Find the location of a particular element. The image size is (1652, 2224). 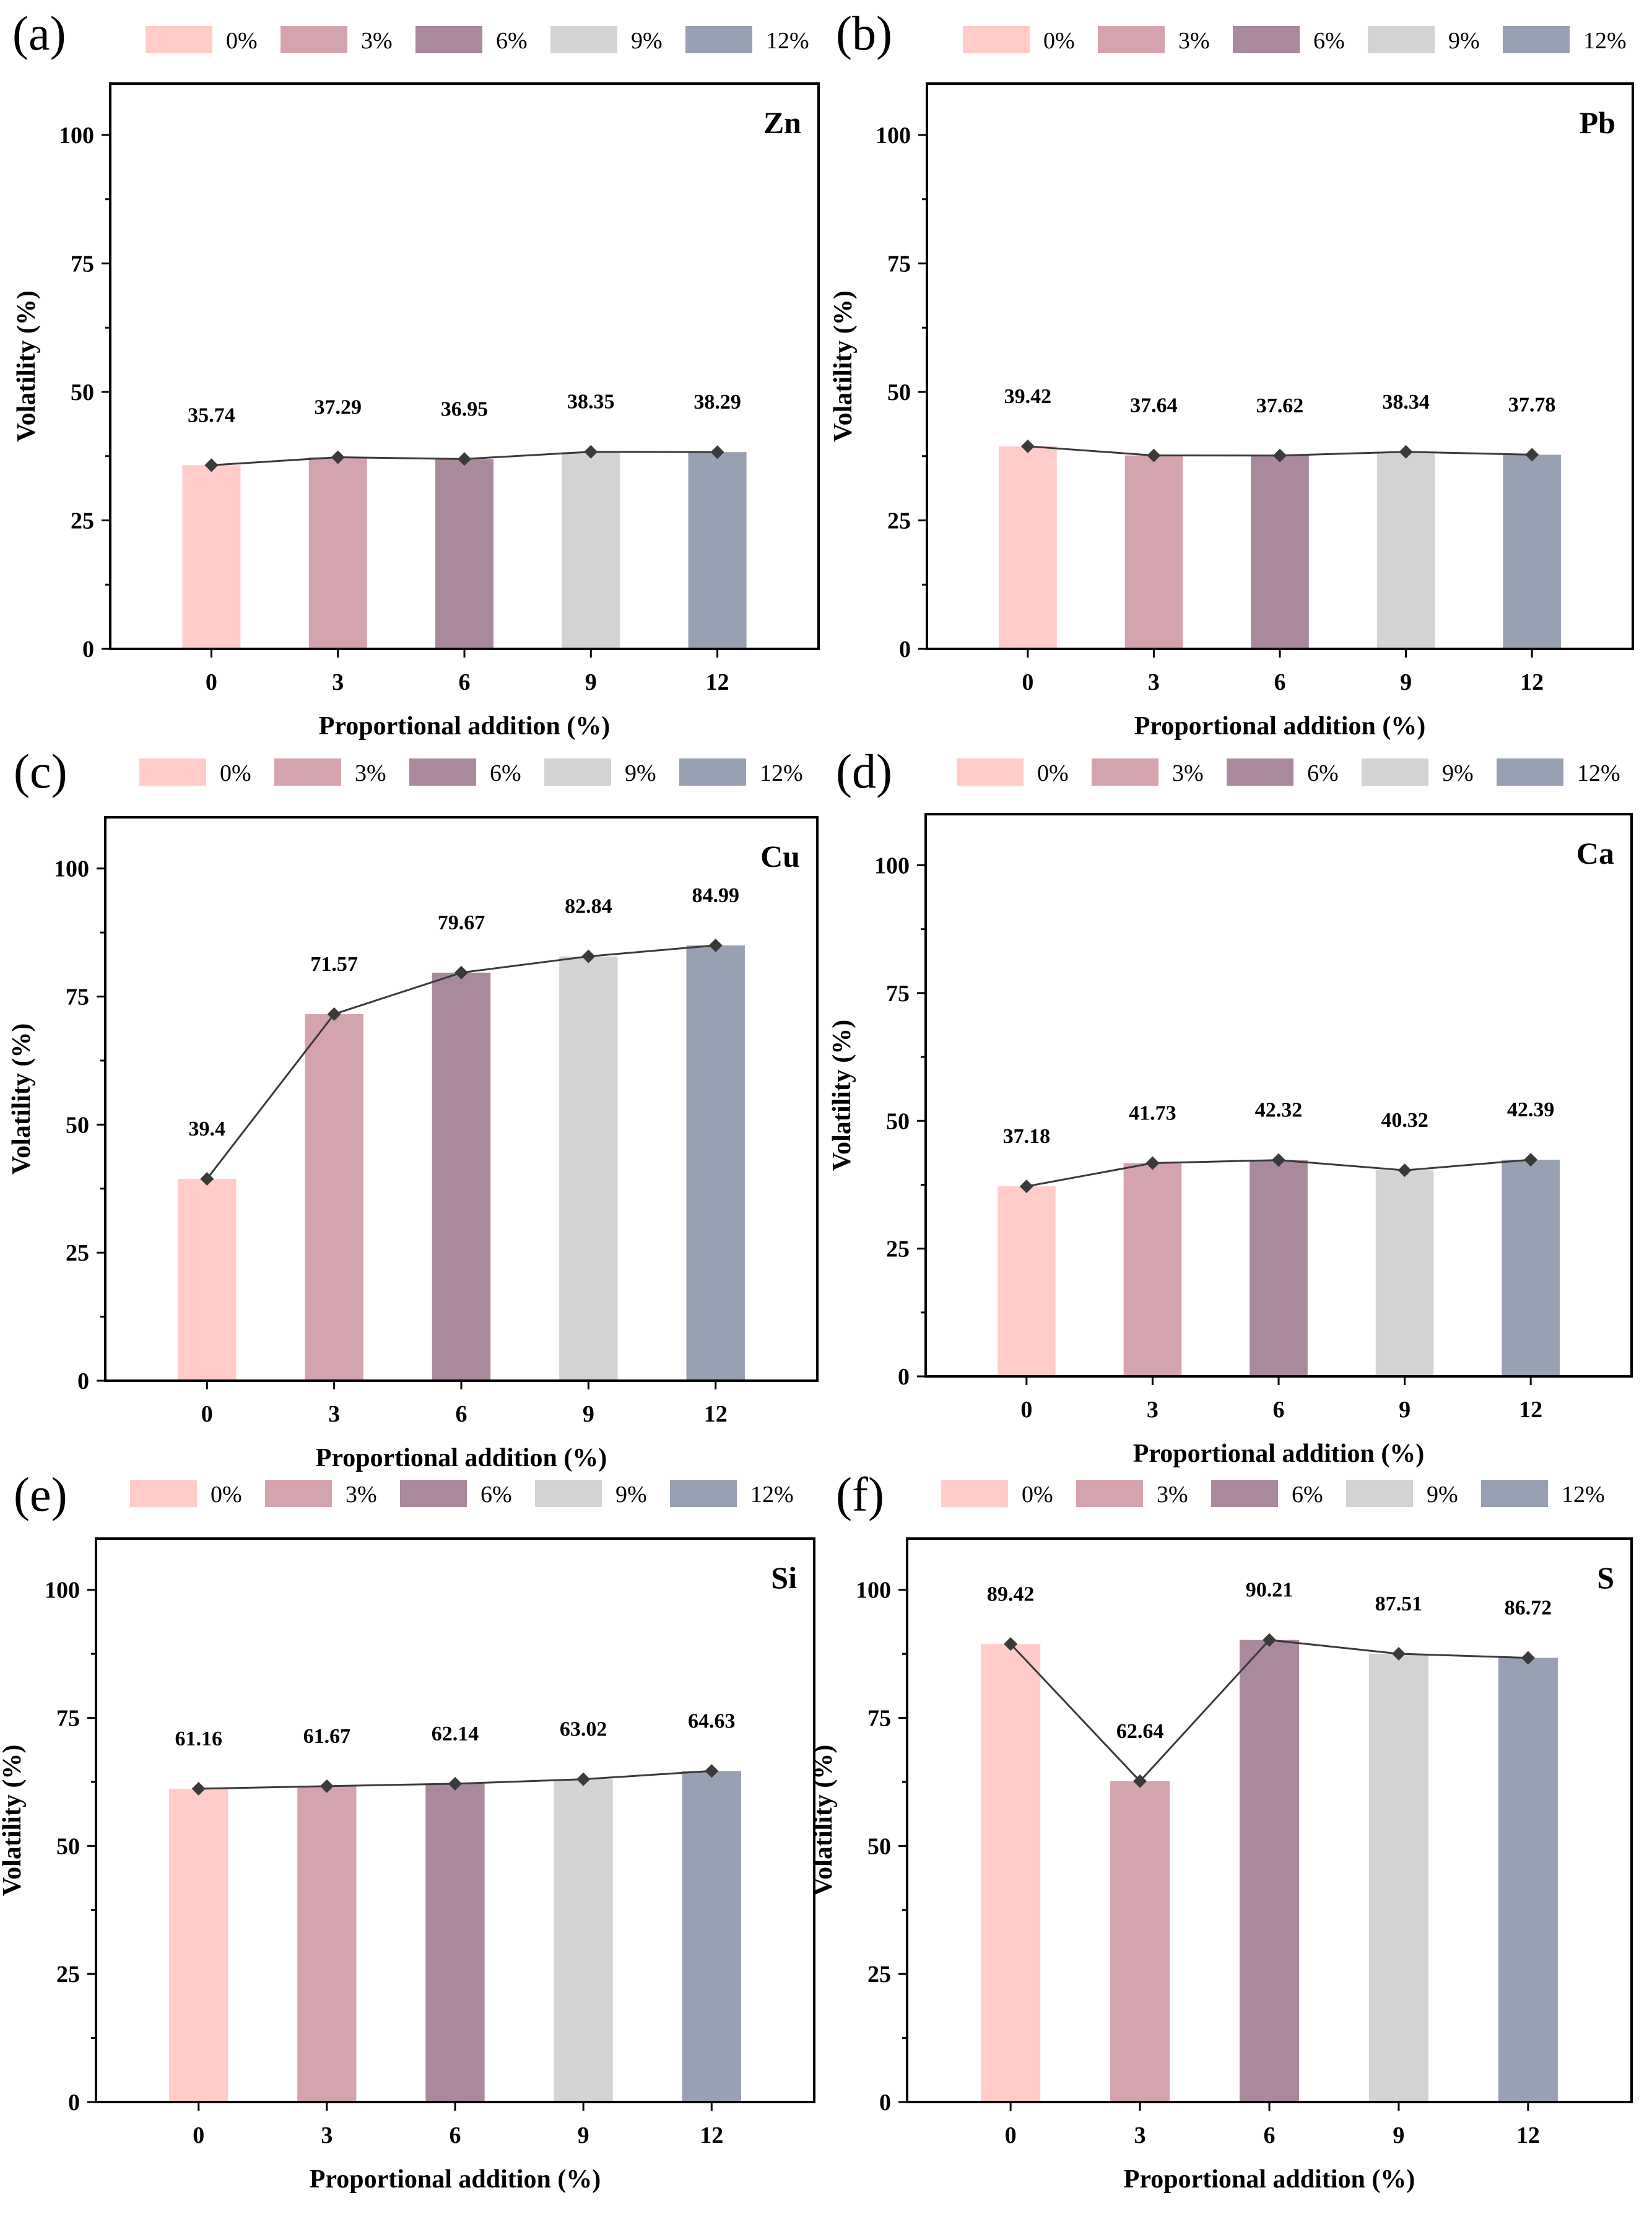

data-label: 37.64 is located at coordinates (1154, 405).